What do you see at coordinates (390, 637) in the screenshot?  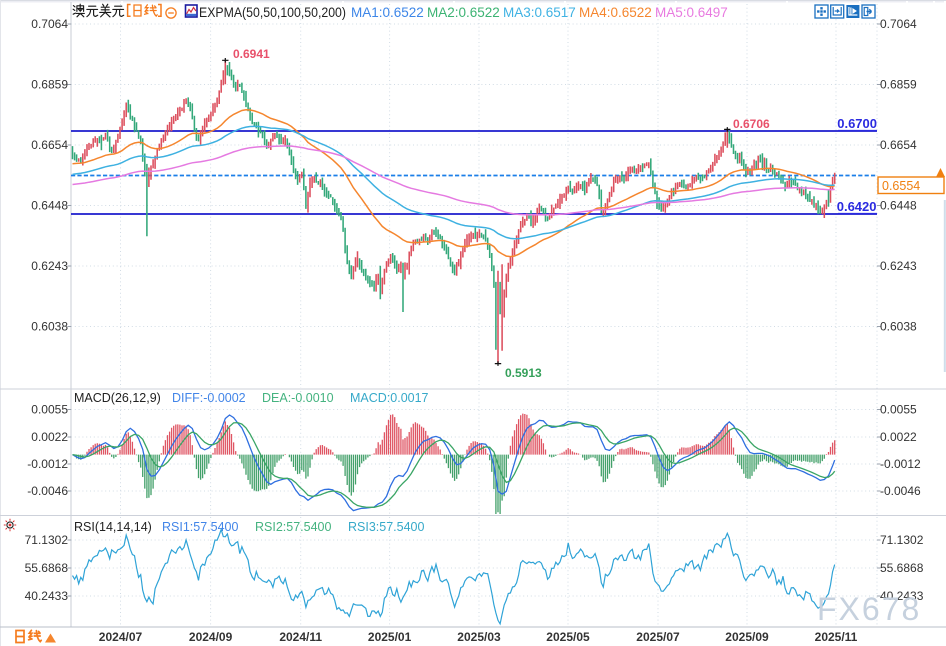 I see `svg-text: 2025/01` at bounding box center [390, 637].